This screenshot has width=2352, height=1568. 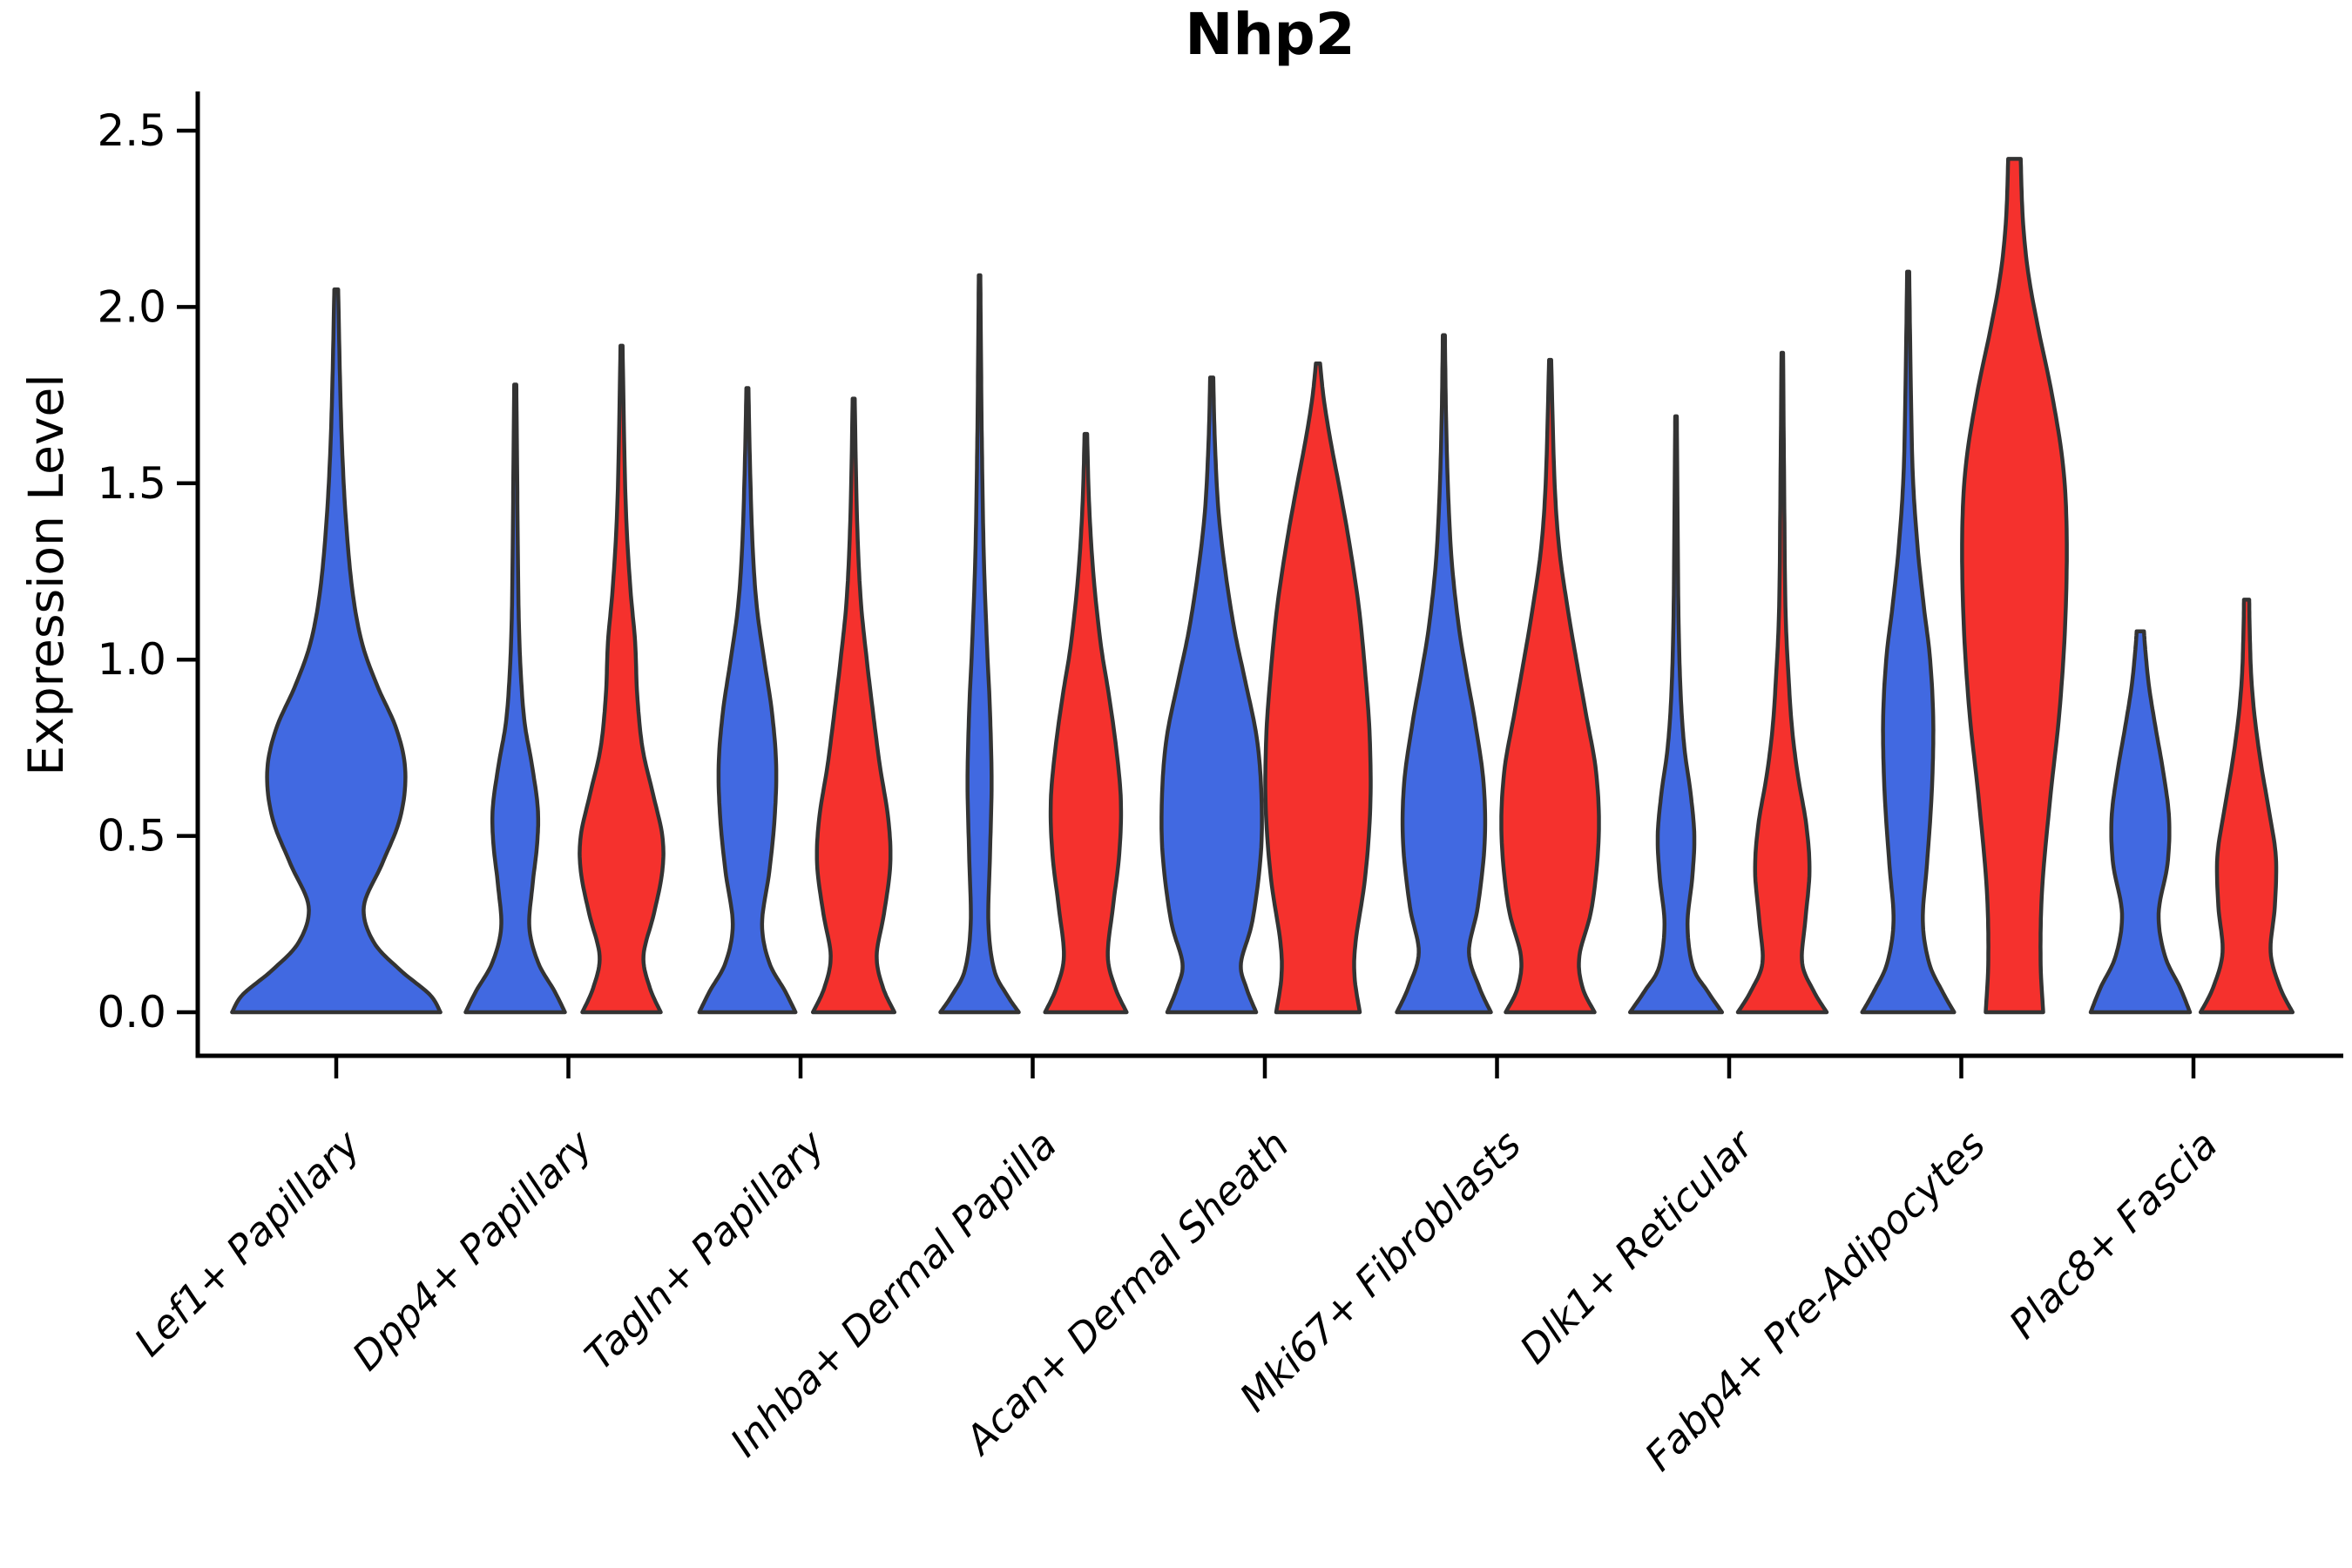 I want to click on violin-dpp4-papillary-blue, so click(x=515, y=698).